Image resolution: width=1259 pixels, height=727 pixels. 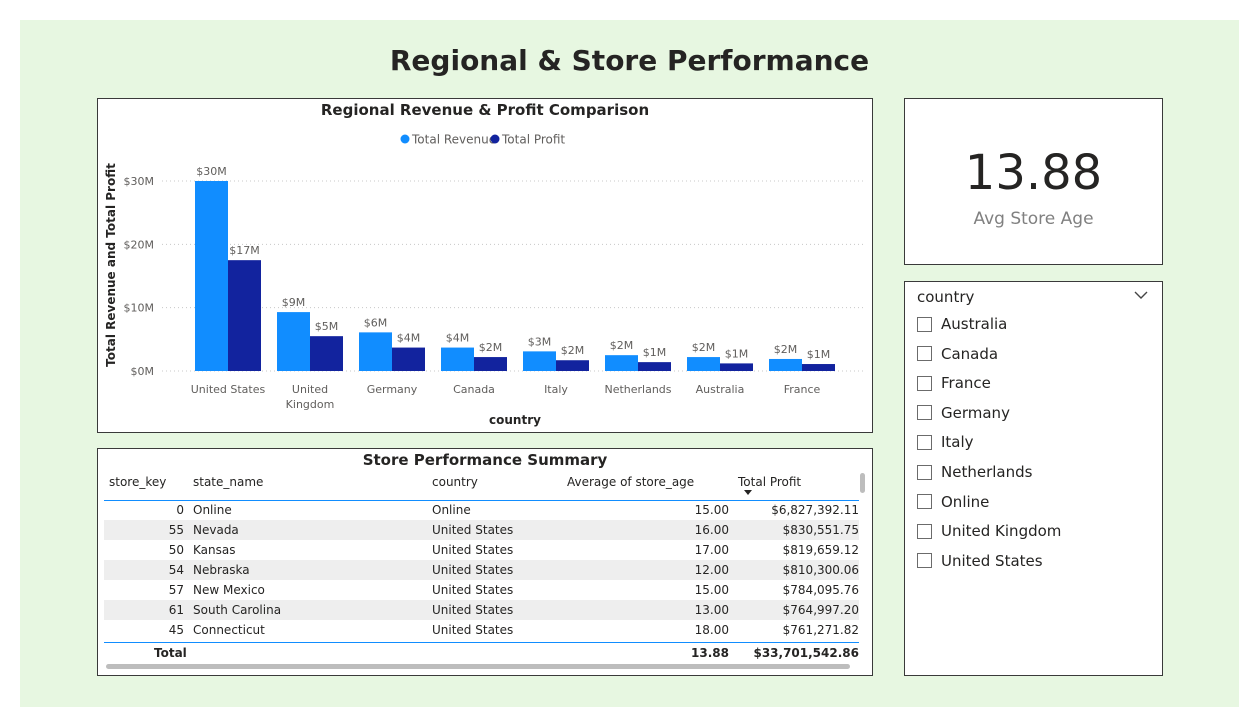 What do you see at coordinates (629, 60) in the screenshot?
I see `page-title: Regional & Store Performance` at bounding box center [629, 60].